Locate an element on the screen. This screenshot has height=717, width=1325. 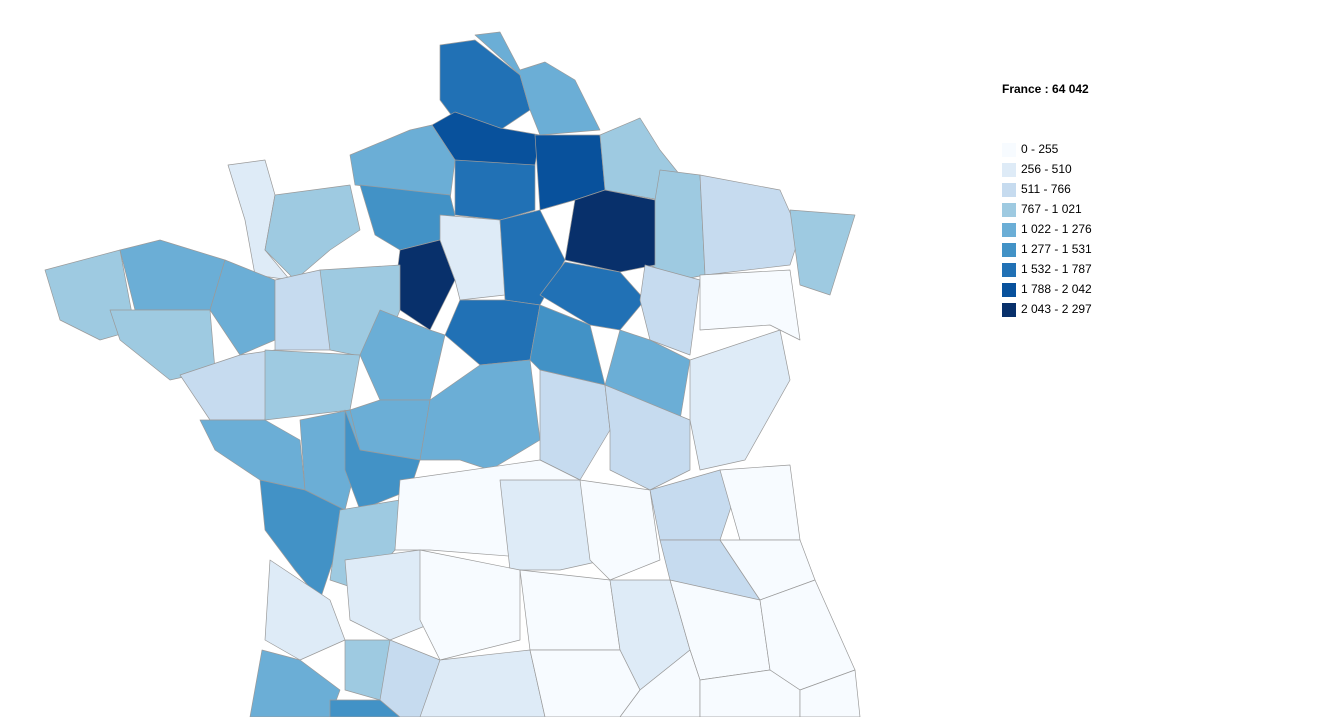
legend-label: 1 532 - 1 787 is located at coordinates (1056, 269).